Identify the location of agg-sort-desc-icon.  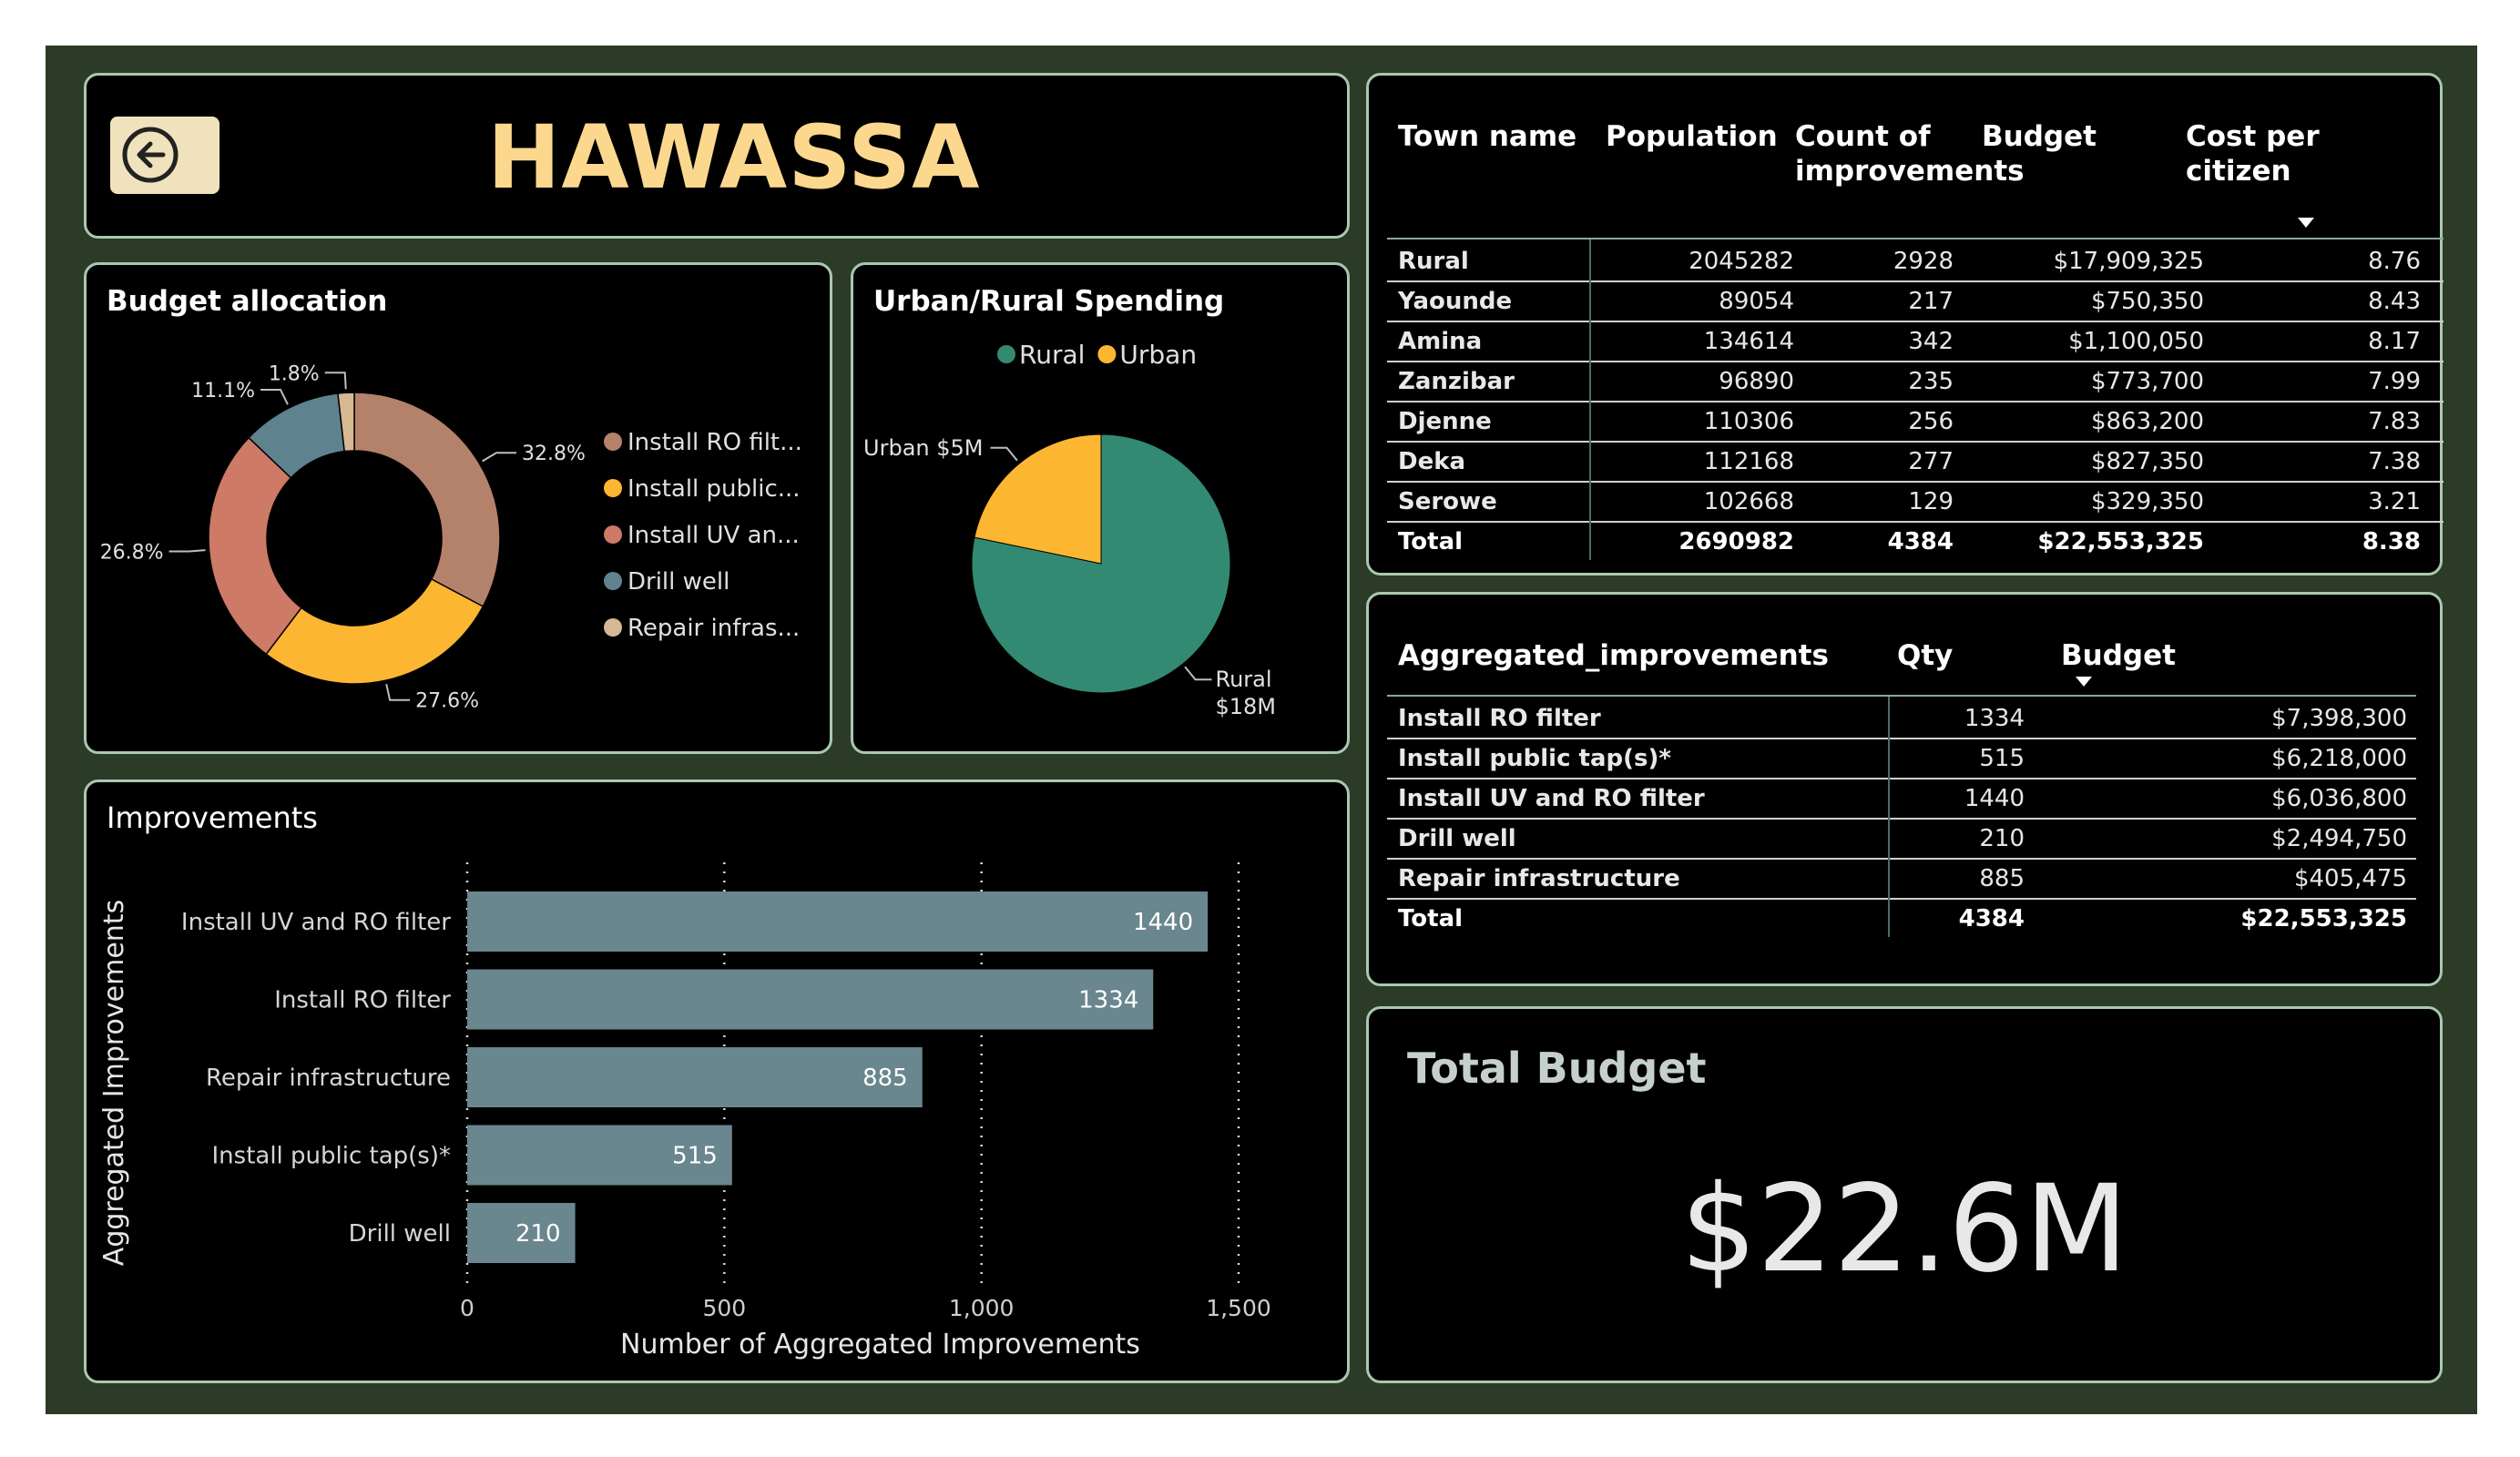
(2084, 682).